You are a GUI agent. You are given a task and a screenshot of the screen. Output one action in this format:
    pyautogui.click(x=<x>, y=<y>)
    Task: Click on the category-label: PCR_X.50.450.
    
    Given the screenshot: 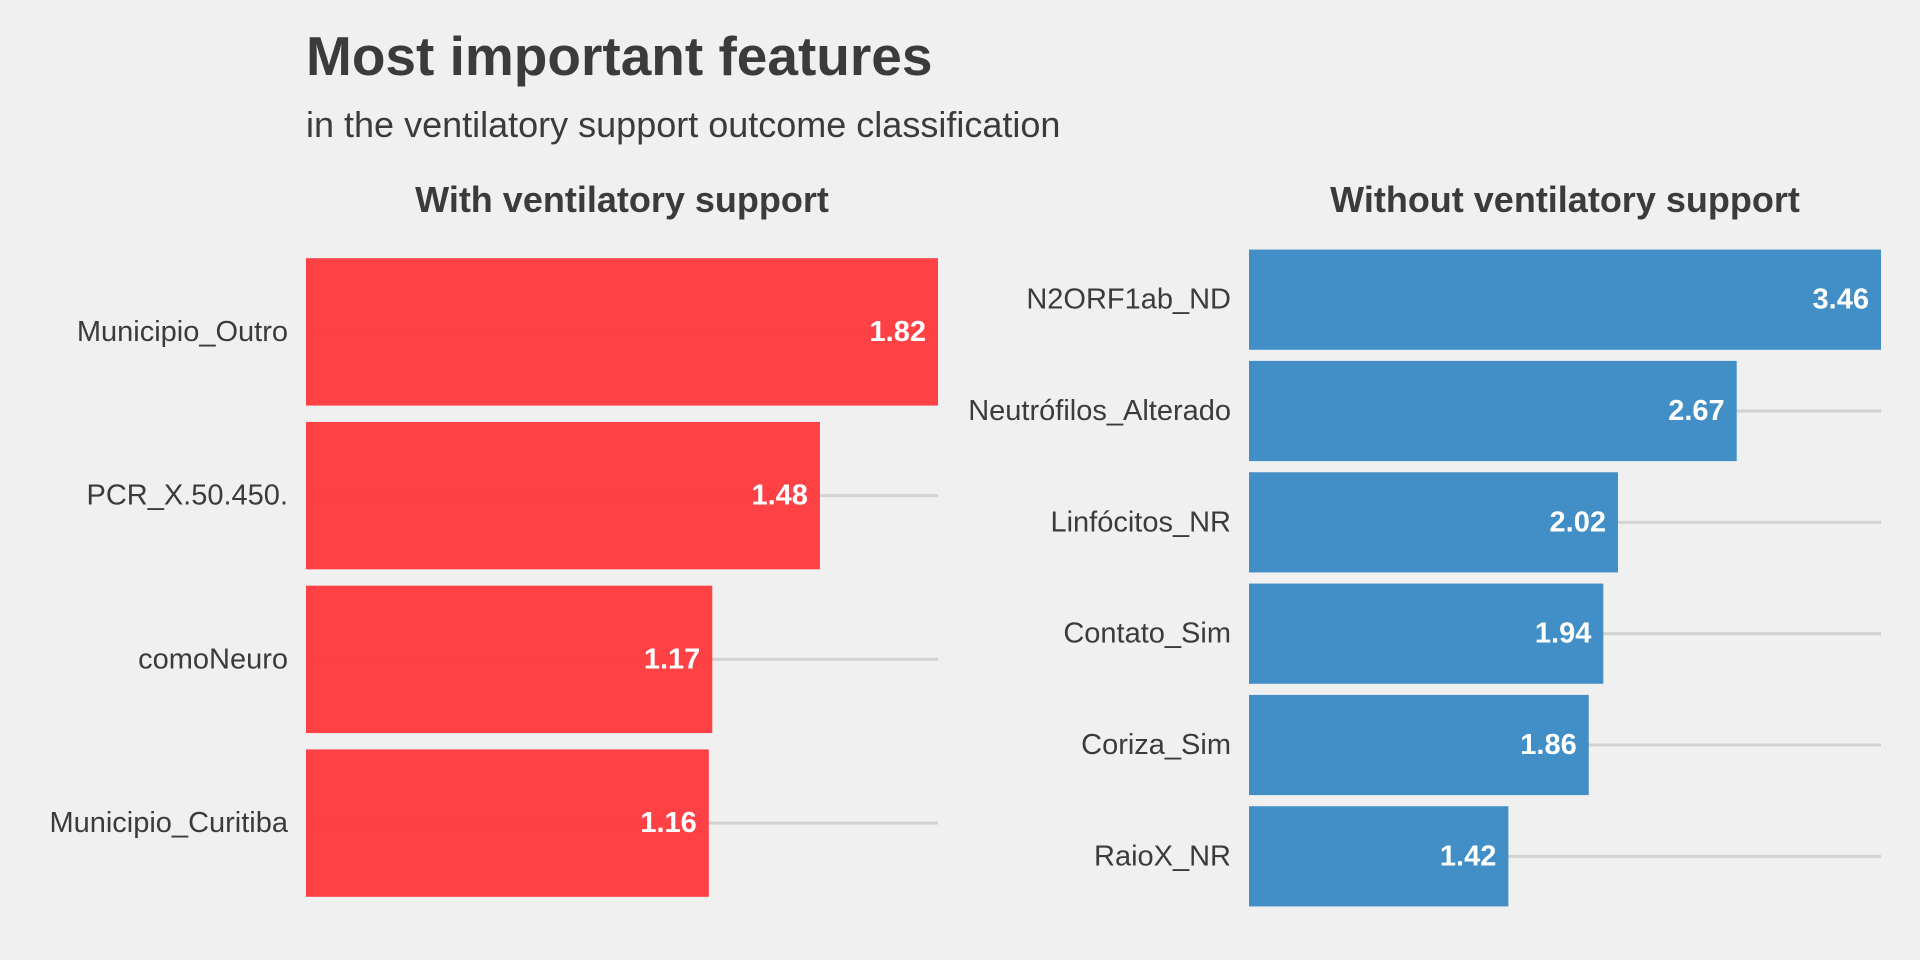 What is the action you would take?
    pyautogui.click(x=187, y=496)
    